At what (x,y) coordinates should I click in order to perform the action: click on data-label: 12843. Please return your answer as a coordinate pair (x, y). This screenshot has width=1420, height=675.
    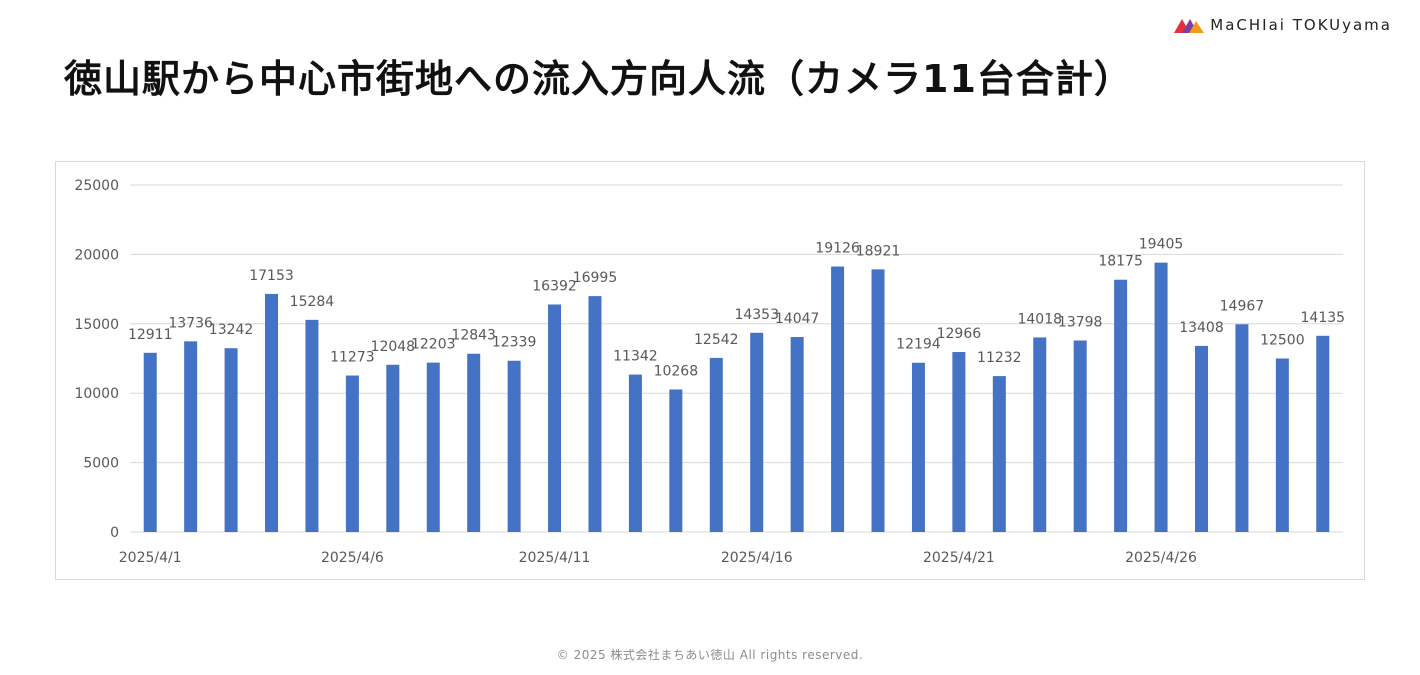
    Looking at the image, I should click on (473, 336).